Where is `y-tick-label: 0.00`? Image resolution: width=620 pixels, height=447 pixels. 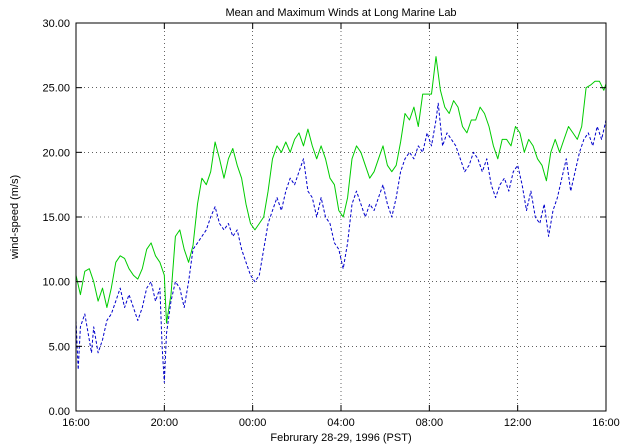 y-tick-label: 0.00 is located at coordinates (59, 412).